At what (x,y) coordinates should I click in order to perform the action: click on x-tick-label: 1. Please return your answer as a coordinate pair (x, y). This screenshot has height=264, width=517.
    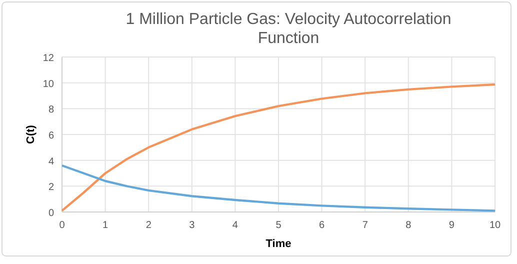
    Looking at the image, I should click on (105, 225).